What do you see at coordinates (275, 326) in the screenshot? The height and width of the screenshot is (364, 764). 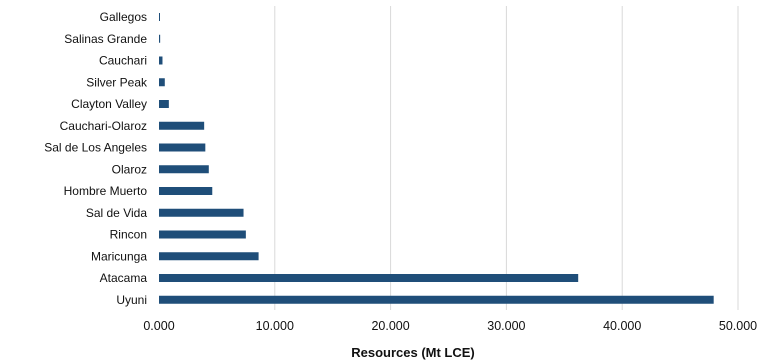 I see `x-tick-label: 10.000` at bounding box center [275, 326].